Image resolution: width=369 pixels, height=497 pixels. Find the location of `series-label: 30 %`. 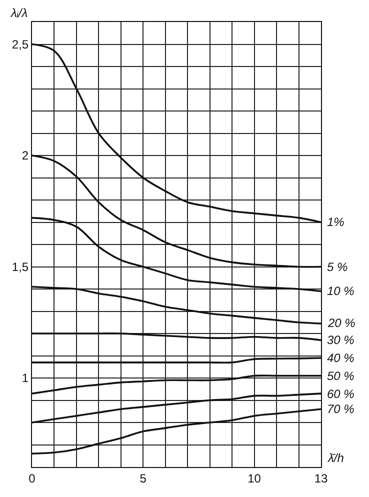

series-label: 30 % is located at coordinates (341, 340).